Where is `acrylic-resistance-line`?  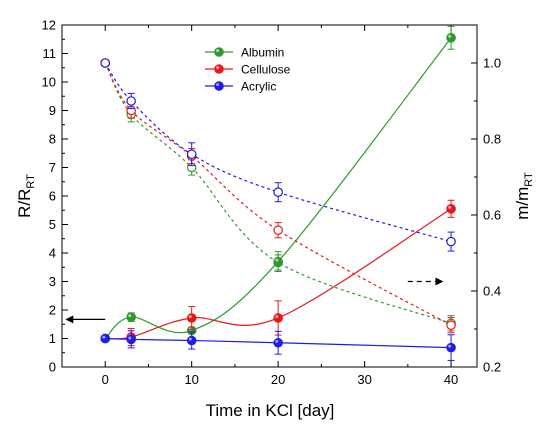 acrylic-resistance-line is located at coordinates (278, 343).